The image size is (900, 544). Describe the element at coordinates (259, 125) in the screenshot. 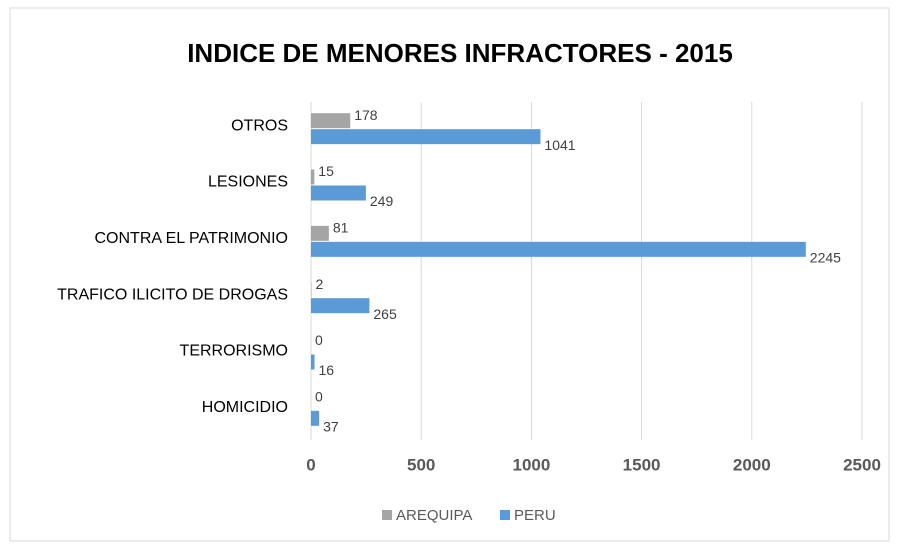

I see `y-tick-label: OTROS` at that location.